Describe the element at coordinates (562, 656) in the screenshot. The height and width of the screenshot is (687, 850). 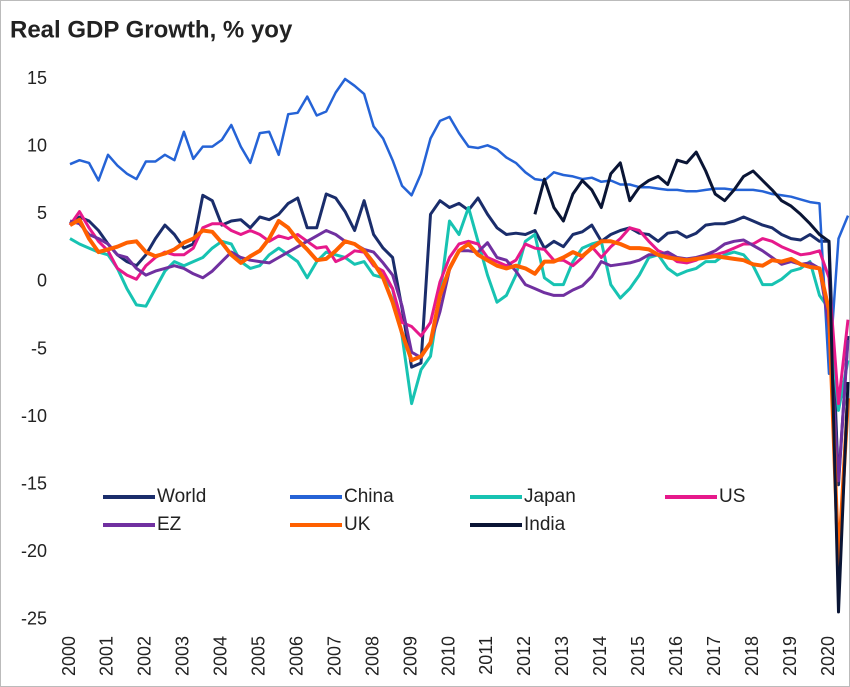
I see `x-tick-label: 2013` at that location.